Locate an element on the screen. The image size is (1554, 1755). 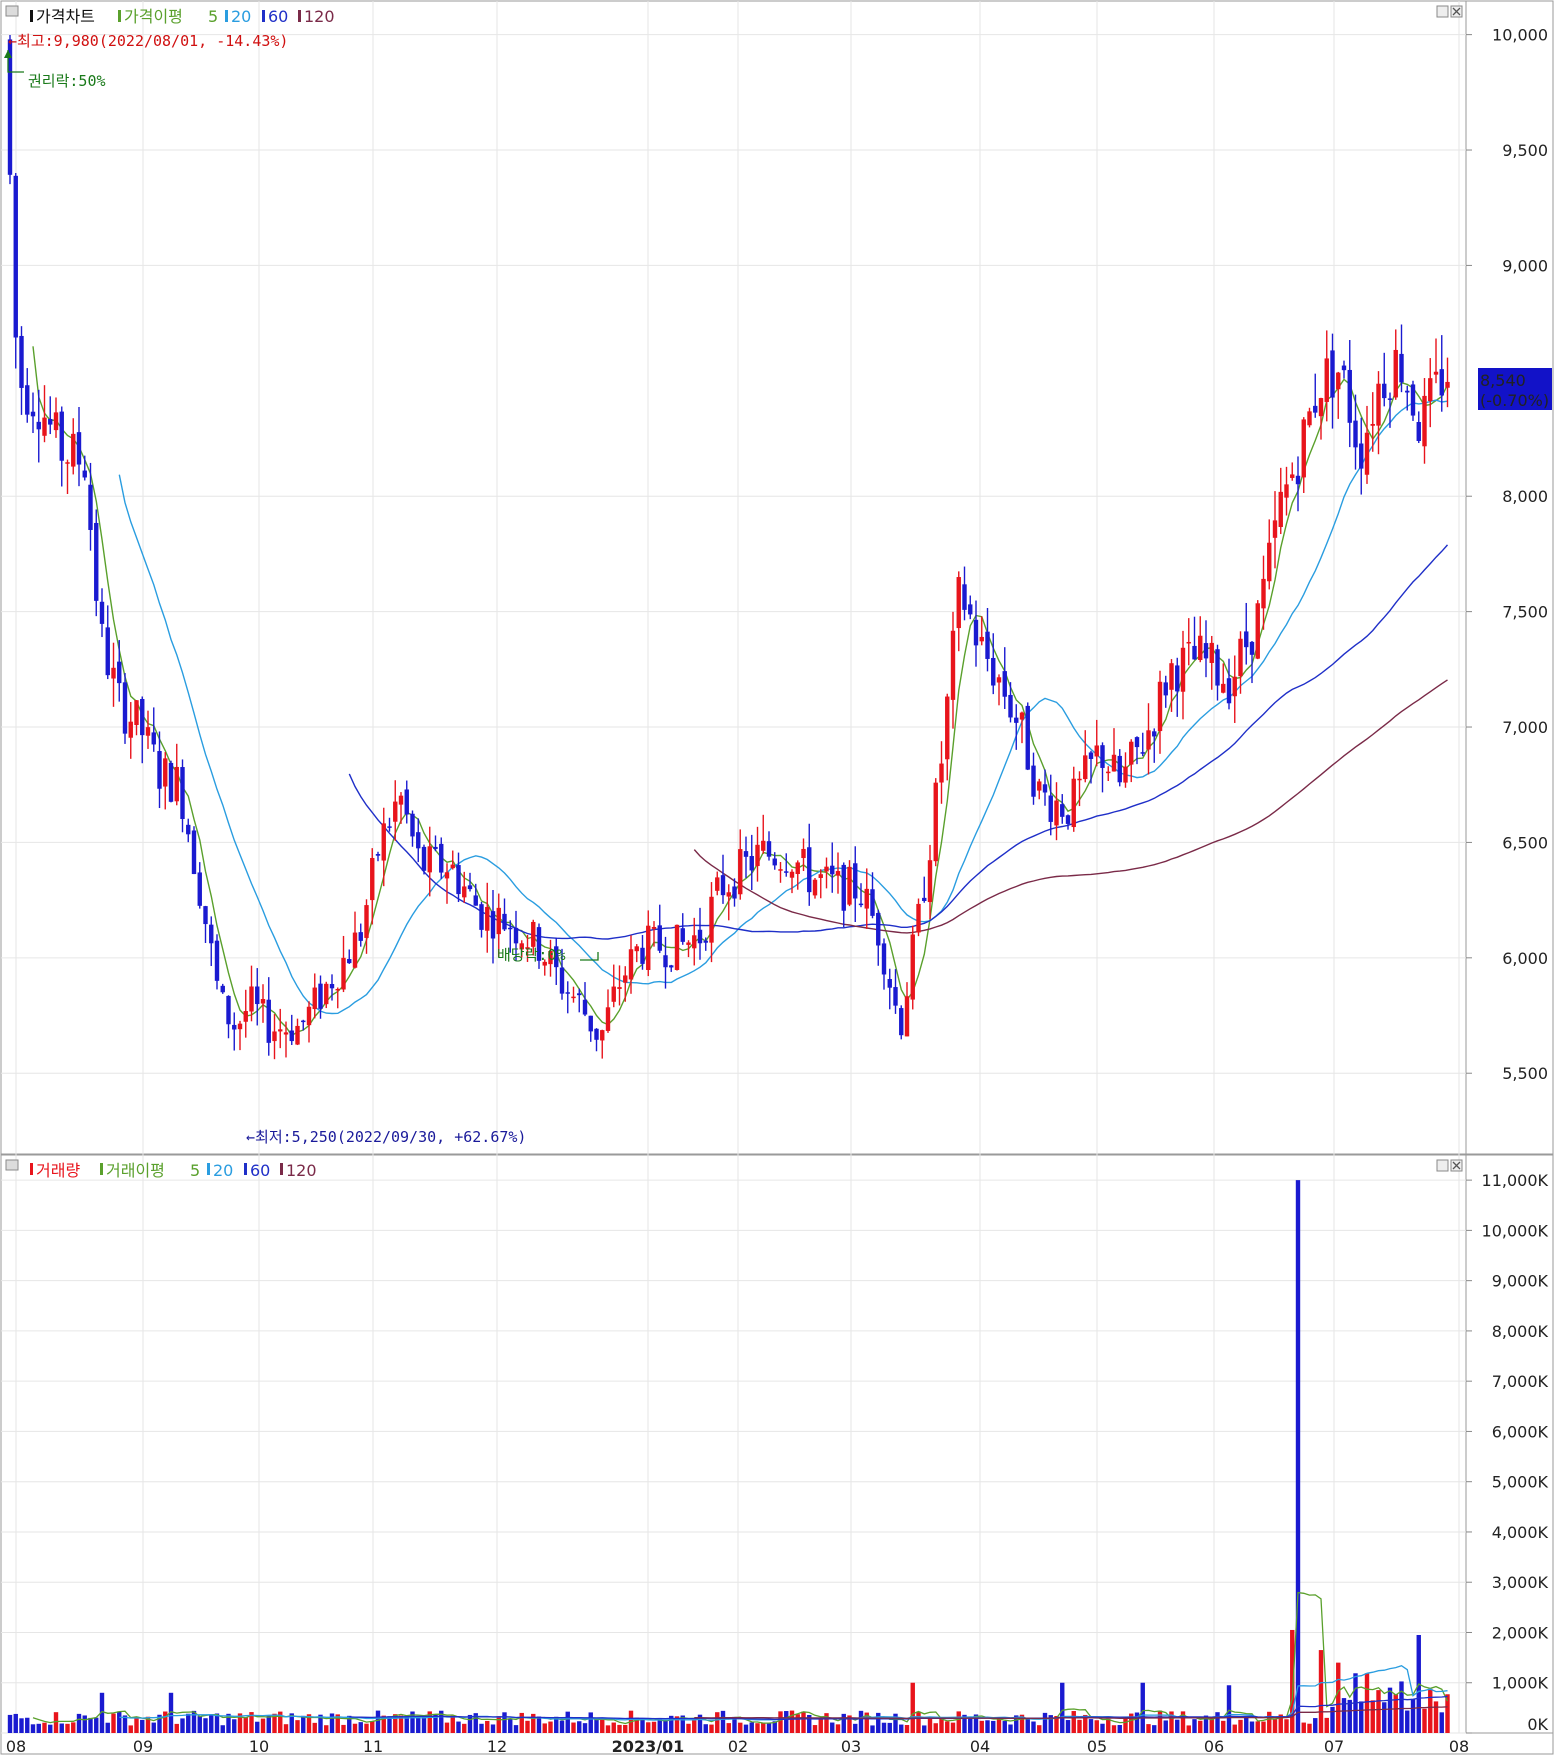
rights-arrow-icon is located at coordinates (8, 54).